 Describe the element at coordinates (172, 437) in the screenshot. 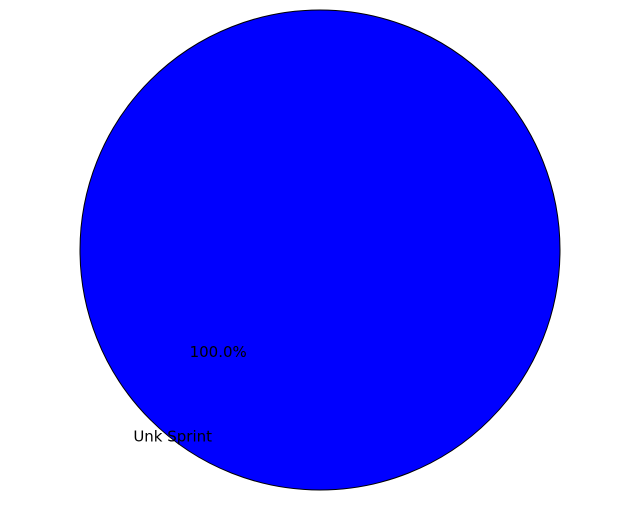

I see `pie-slice-label: Unk Sprint` at that location.